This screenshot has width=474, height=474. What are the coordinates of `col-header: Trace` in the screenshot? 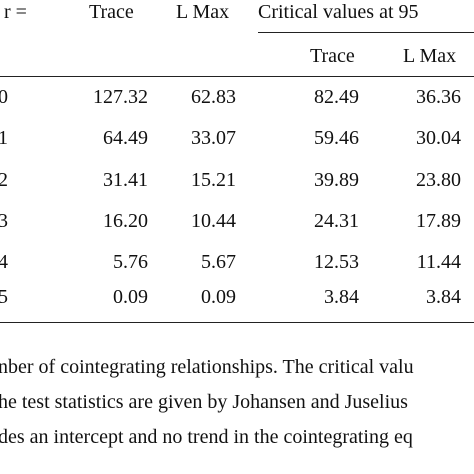 It's located at (111, 12).